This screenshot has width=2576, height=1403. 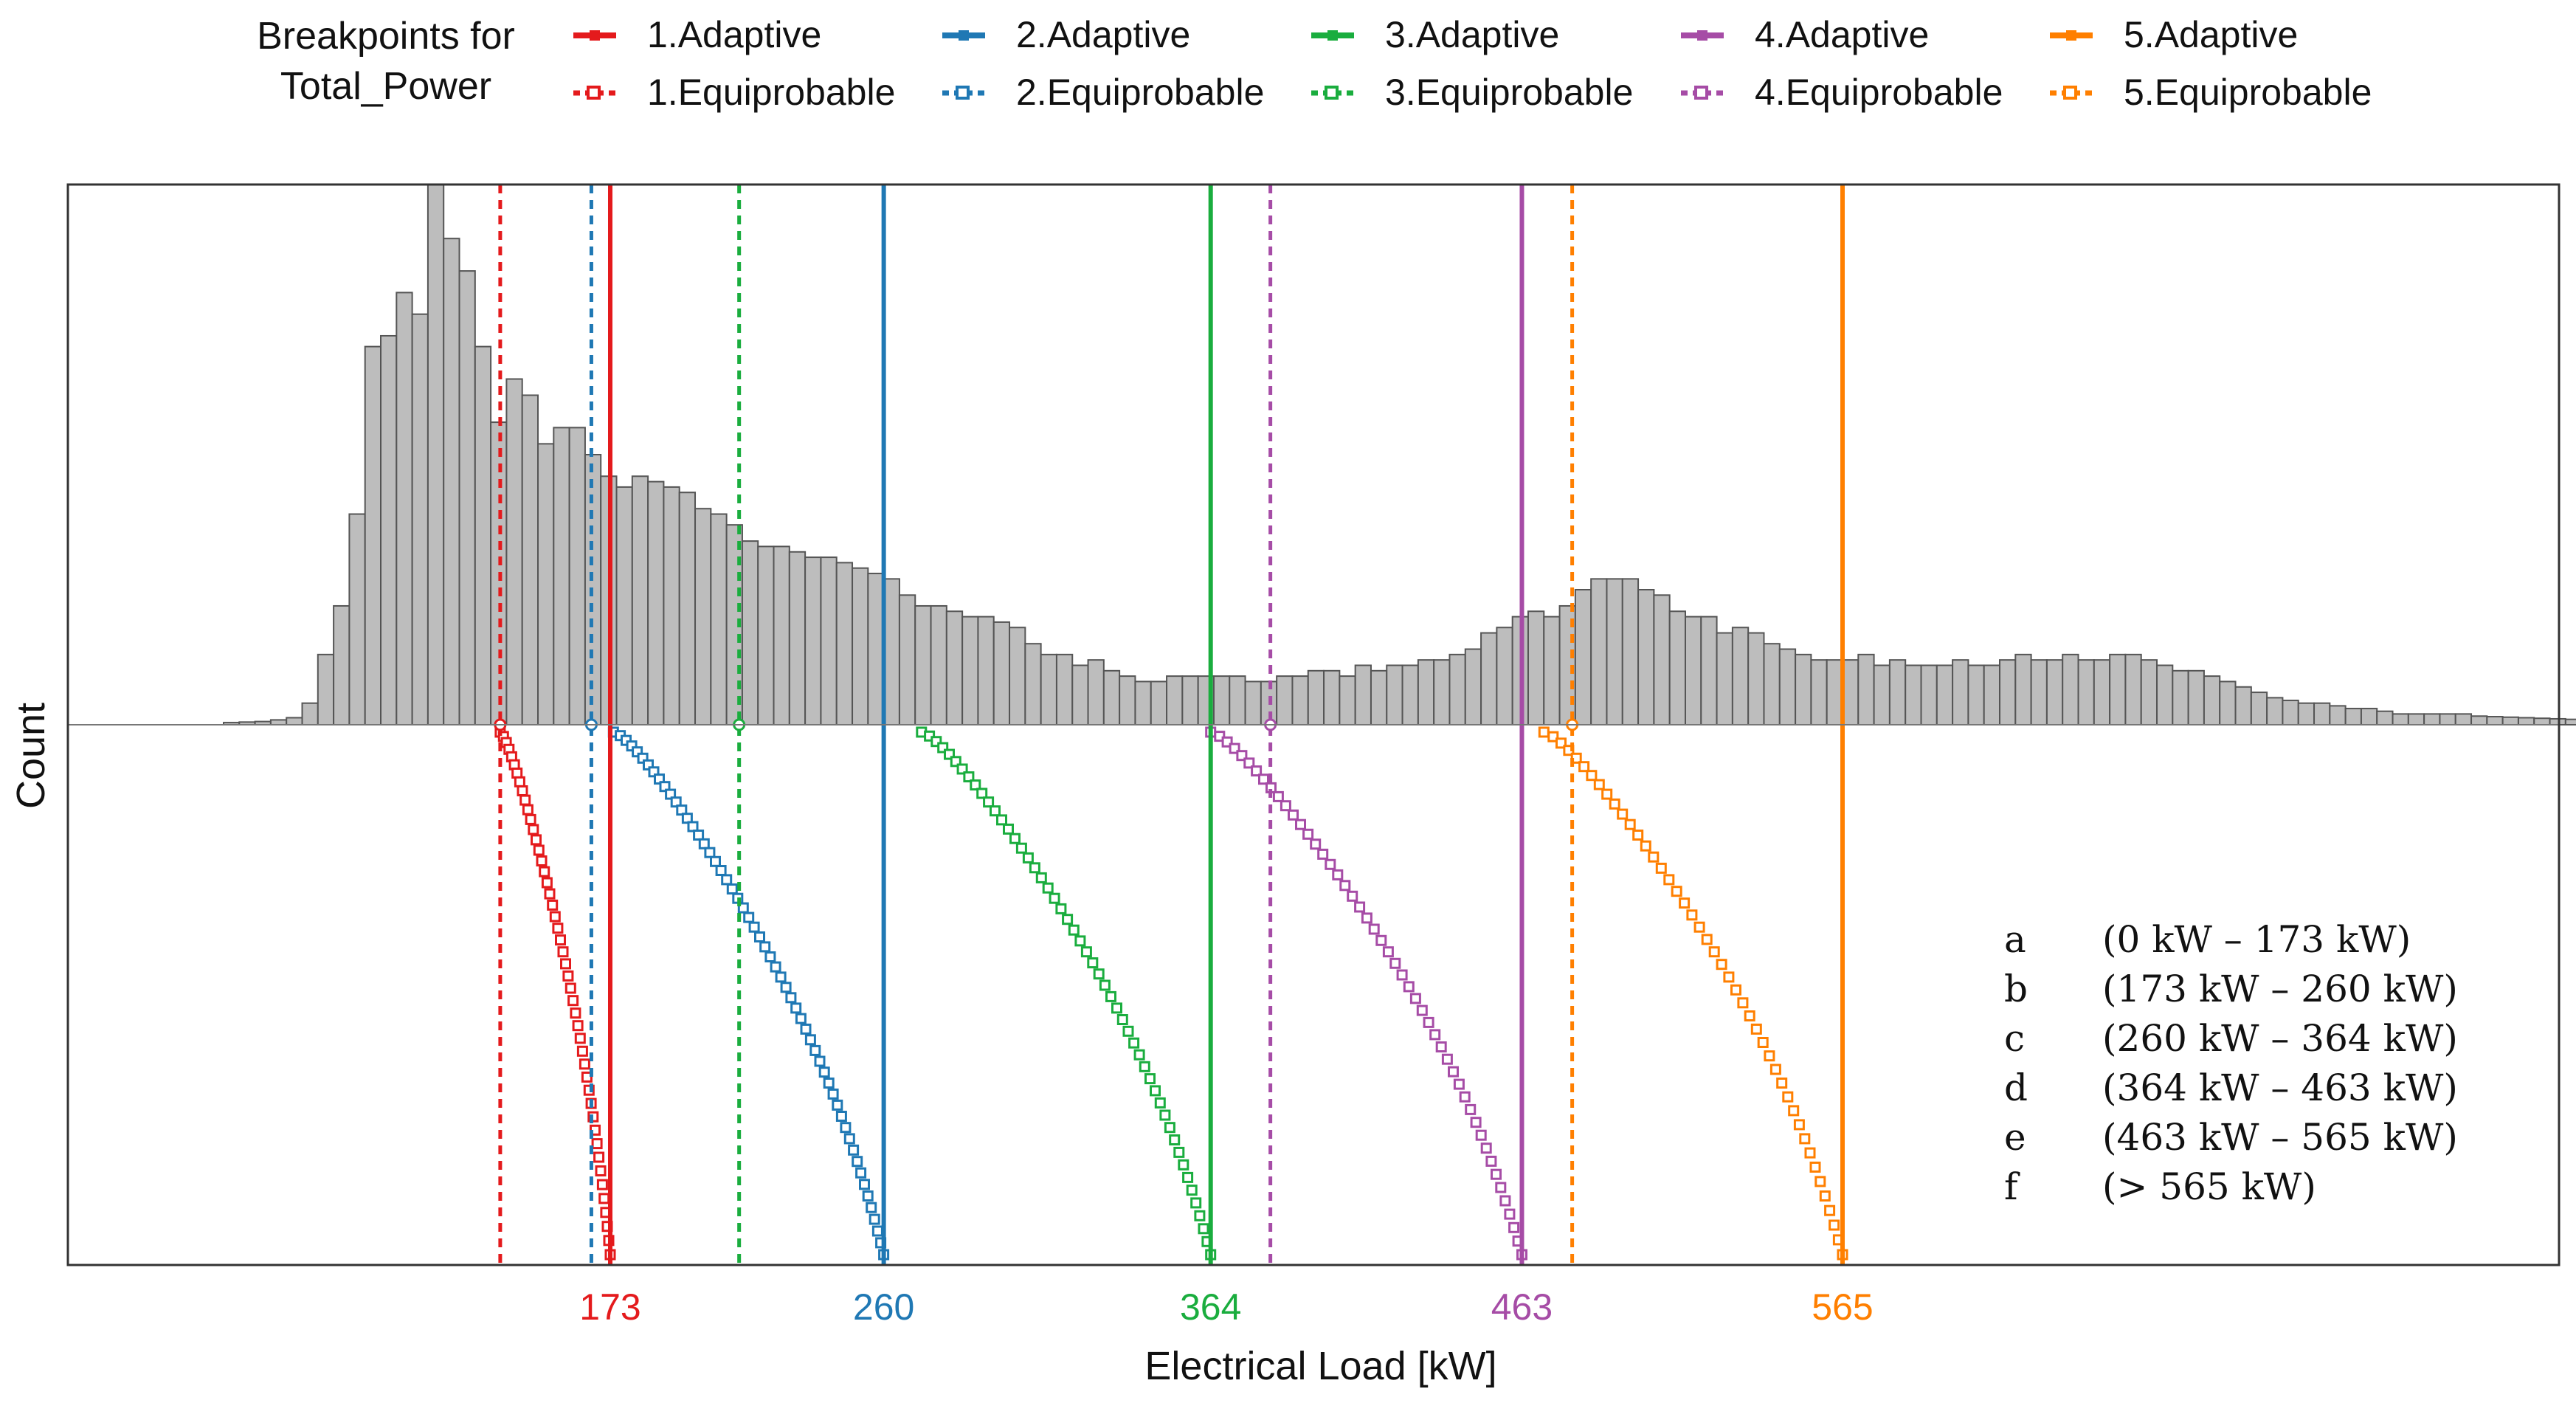 What do you see at coordinates (1211, 1307) in the screenshot?
I see `x-tick-label-3: 364` at bounding box center [1211, 1307].